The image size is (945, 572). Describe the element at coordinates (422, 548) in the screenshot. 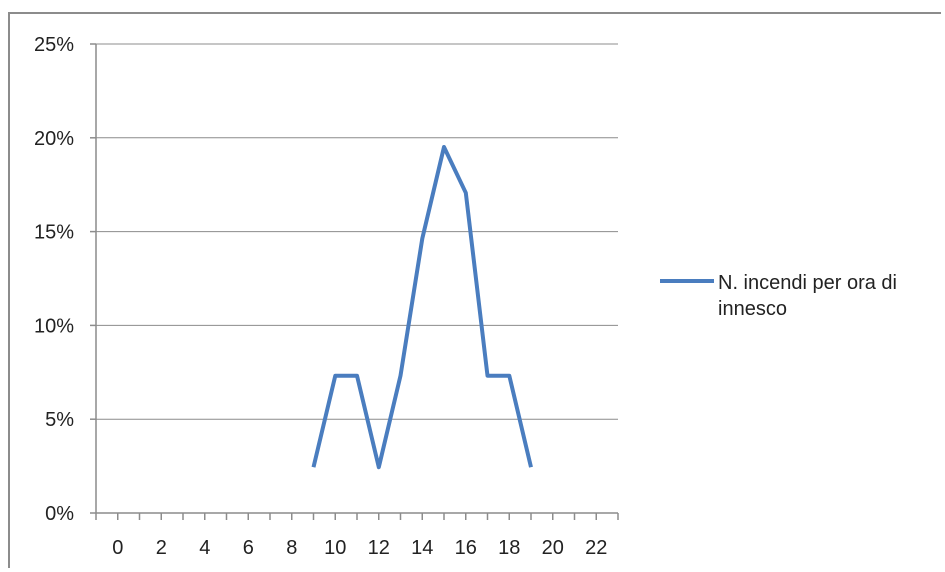

I see `x-tick-label-7: 14` at that location.